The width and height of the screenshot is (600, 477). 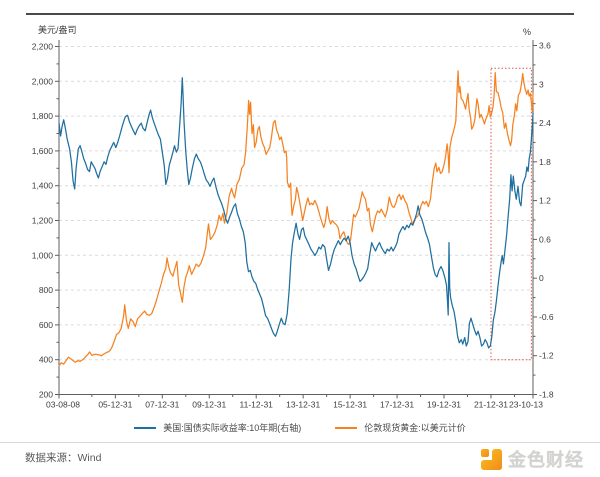 I want to click on left-axis-tick-label: 1,400, so click(x=43, y=186).